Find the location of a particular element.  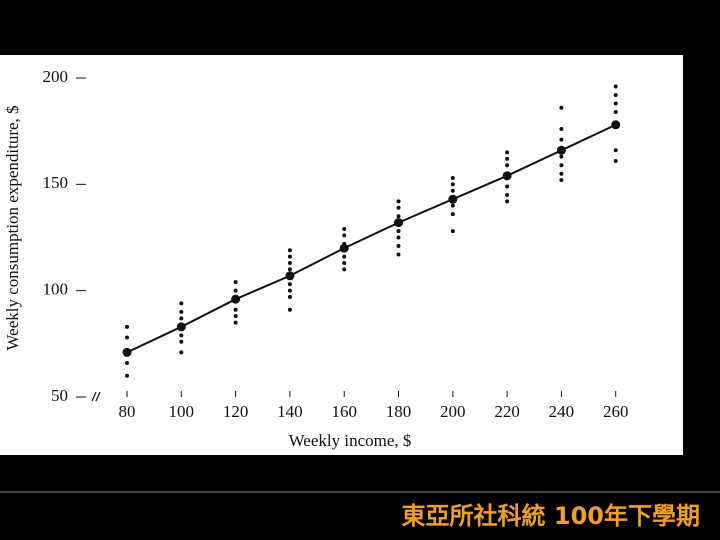

x-tick-label: 80 is located at coordinates (127, 411).